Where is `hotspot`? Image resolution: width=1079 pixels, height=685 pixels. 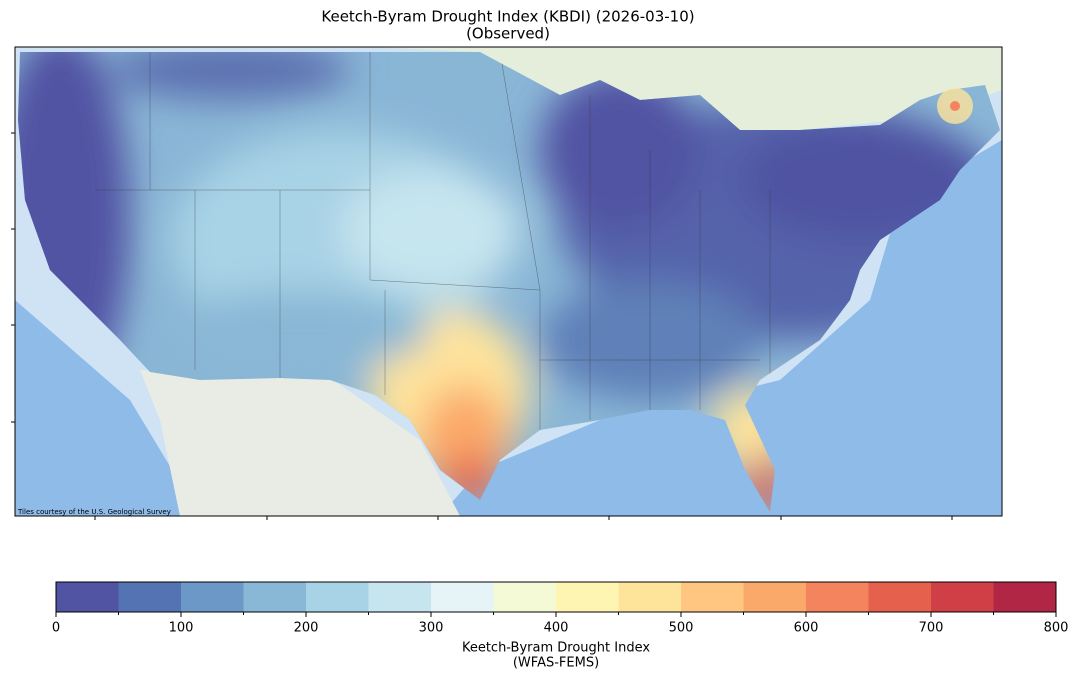 hotspot is located at coordinates (955, 106).